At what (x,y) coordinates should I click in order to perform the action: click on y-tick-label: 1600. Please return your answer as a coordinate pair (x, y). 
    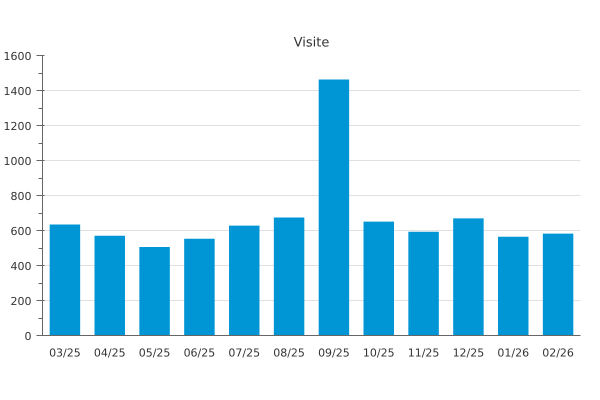
    Looking at the image, I should click on (18, 56).